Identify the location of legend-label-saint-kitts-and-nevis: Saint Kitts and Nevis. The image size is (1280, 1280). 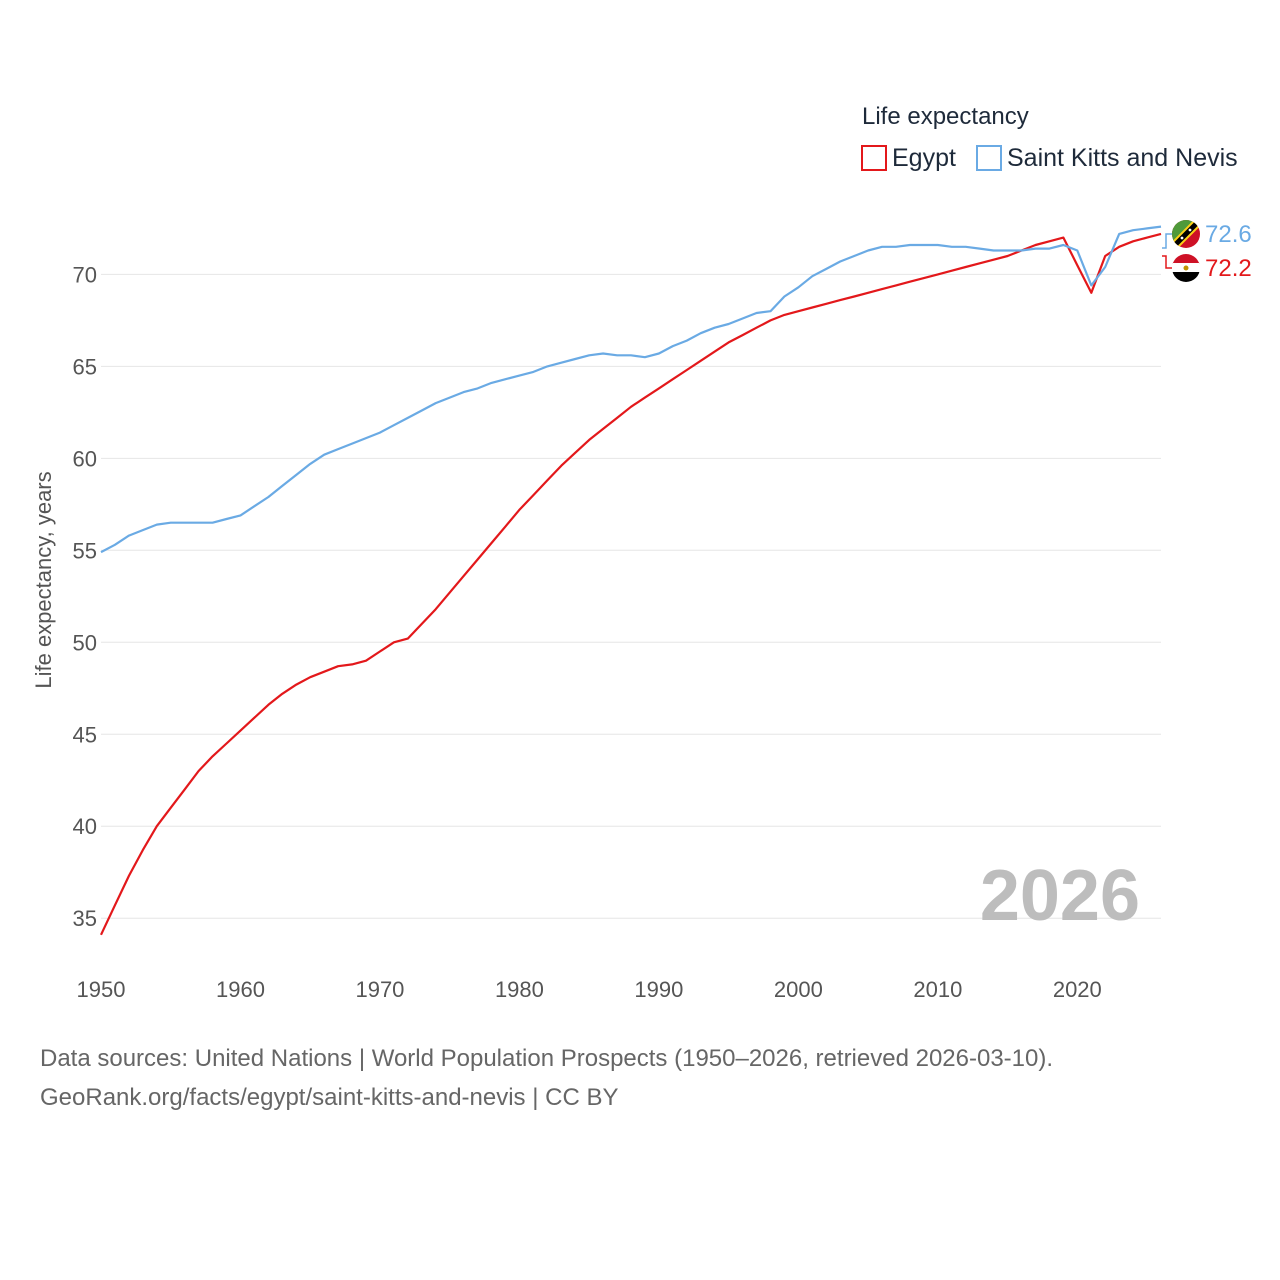
(1122, 158).